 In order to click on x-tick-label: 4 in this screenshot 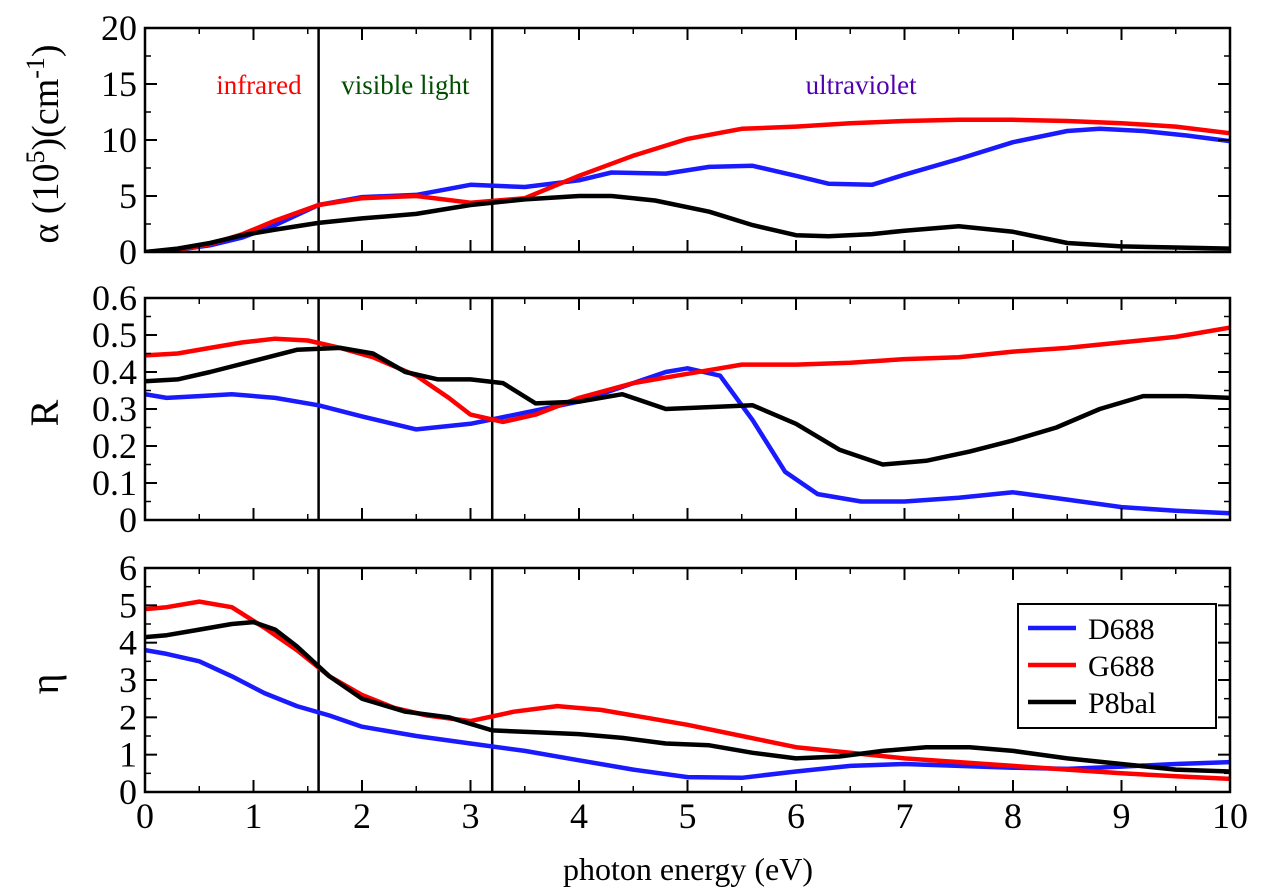, I will do `click(579, 816)`.